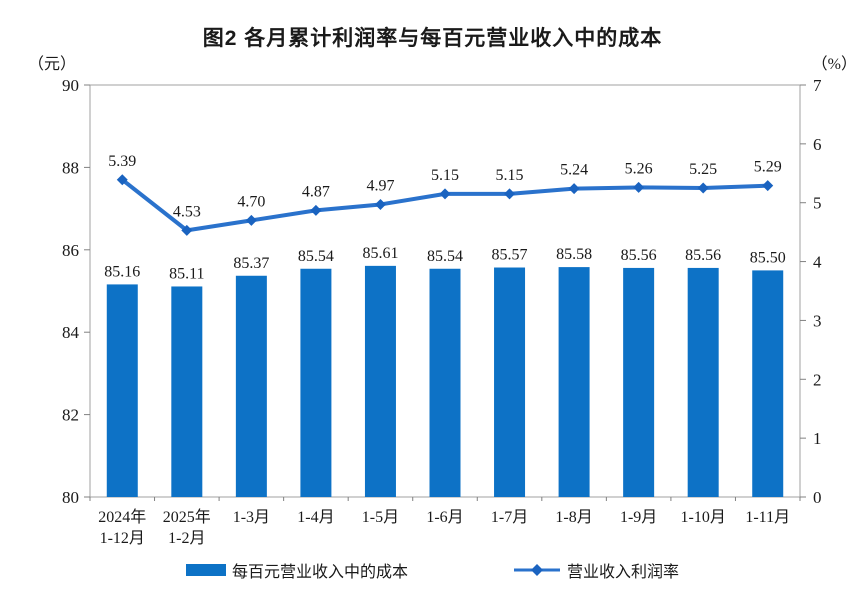 The image size is (865, 602). Describe the element at coordinates (316, 191) in the screenshot. I see `line-value-label: 4.87` at that location.